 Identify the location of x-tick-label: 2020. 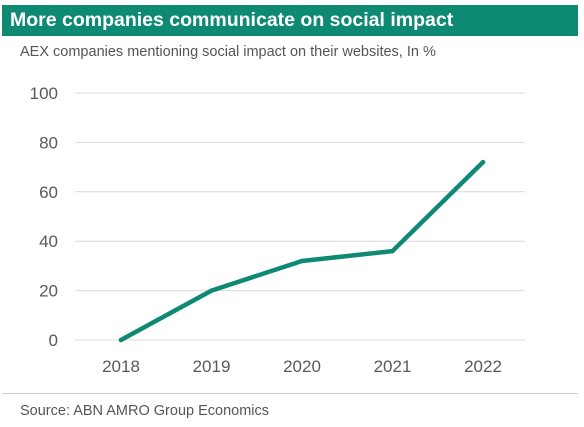
(302, 366).